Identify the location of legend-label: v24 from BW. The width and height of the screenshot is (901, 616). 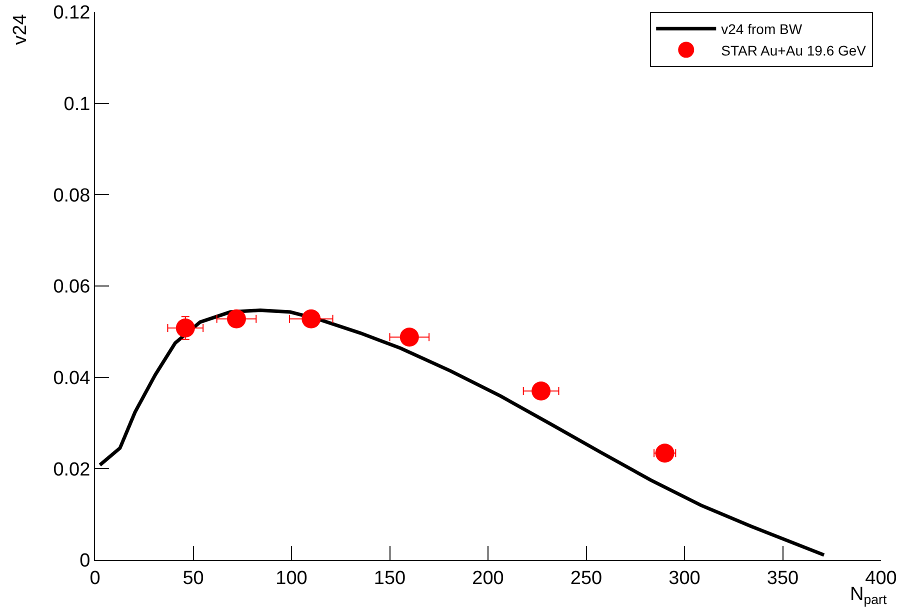
(762, 29).